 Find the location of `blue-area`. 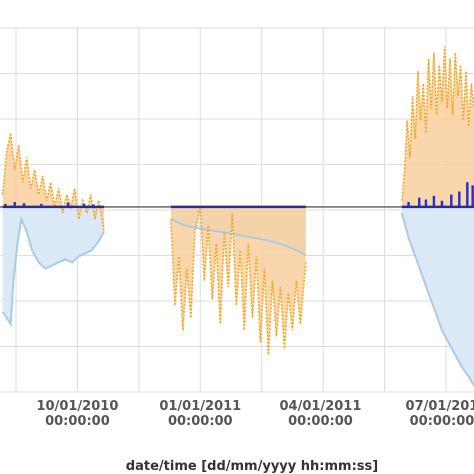

blue-area is located at coordinates (437, 296).